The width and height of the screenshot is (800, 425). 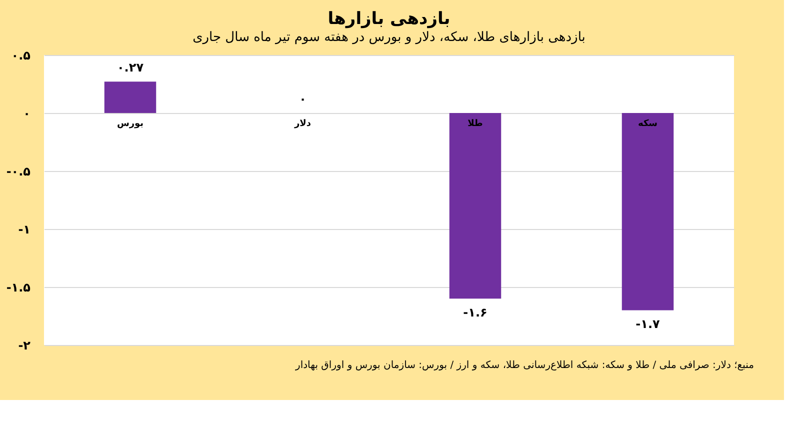 I want to click on x-tick-label: بورس, so click(x=130, y=124).